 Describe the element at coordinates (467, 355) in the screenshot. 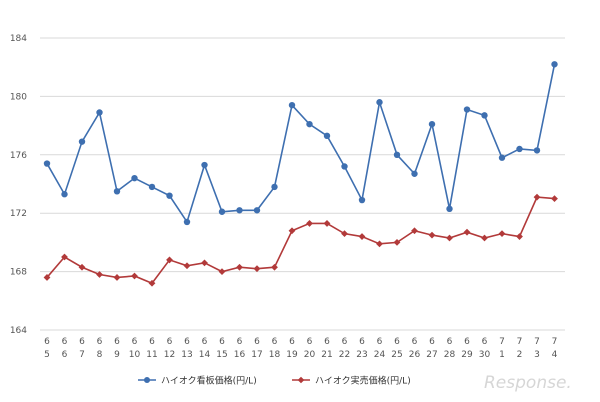

I see `x-tick-day: 29` at that location.